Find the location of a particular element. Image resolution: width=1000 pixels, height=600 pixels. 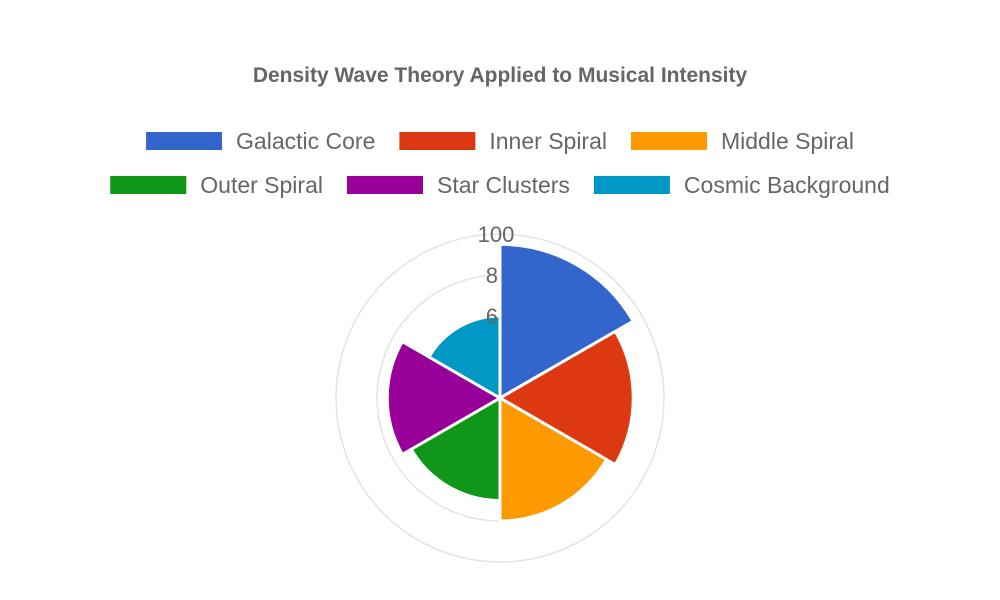

slice-star-clusters is located at coordinates (443, 398).